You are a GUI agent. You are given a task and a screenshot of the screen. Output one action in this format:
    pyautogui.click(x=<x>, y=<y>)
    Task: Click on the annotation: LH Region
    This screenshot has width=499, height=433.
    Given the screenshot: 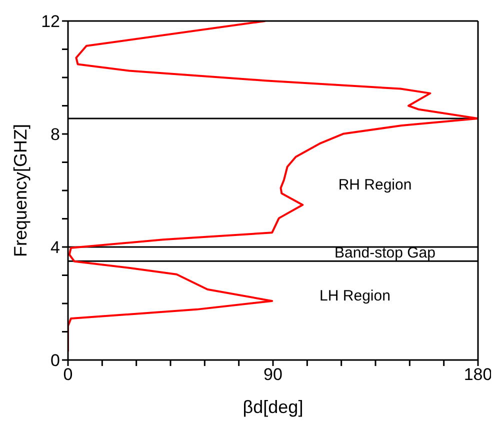 What is the action you would take?
    pyautogui.click(x=355, y=296)
    